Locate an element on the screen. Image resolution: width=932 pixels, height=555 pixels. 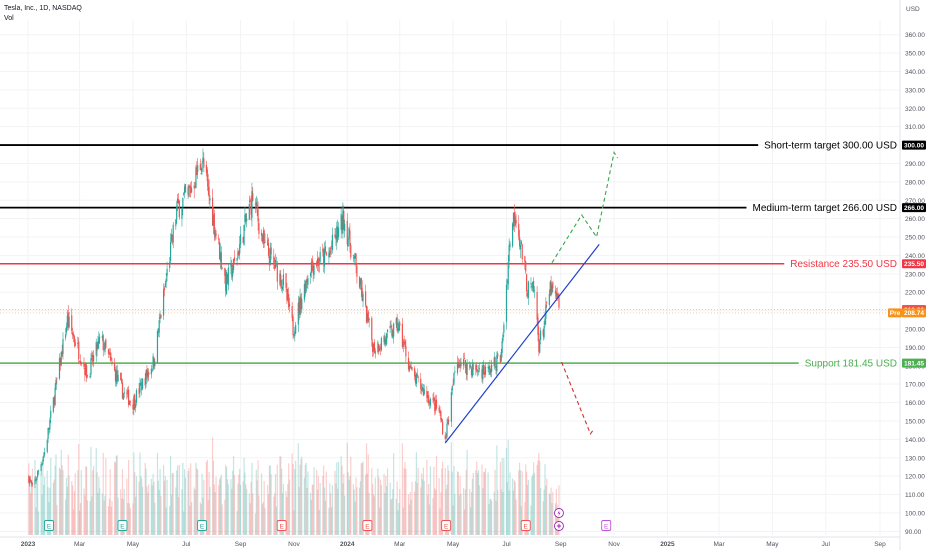
currency-label: USD is located at coordinates (913, 9).